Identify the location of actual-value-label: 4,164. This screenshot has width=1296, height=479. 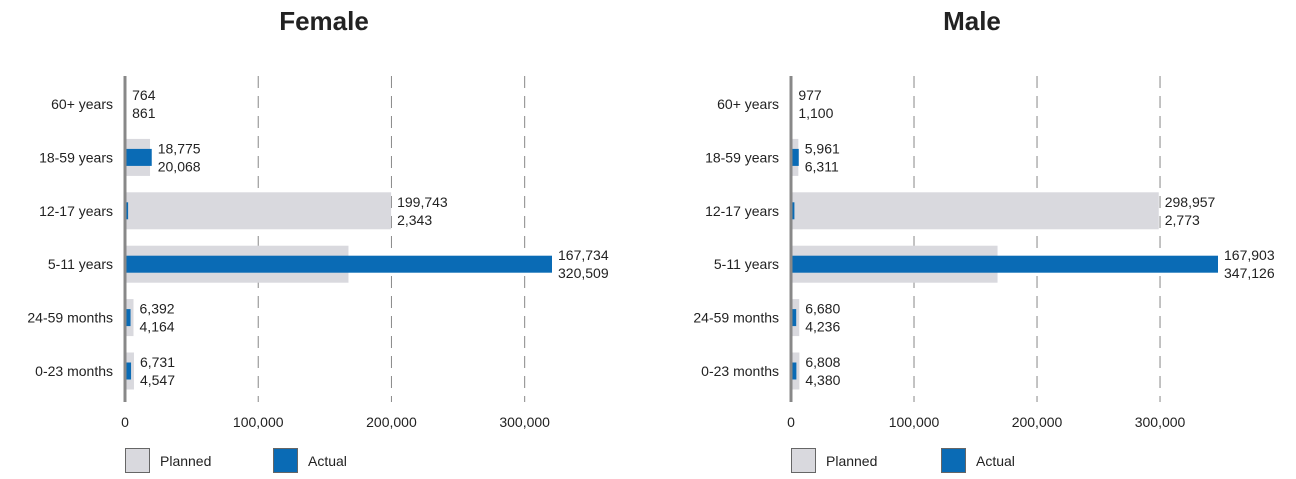
(157, 327).